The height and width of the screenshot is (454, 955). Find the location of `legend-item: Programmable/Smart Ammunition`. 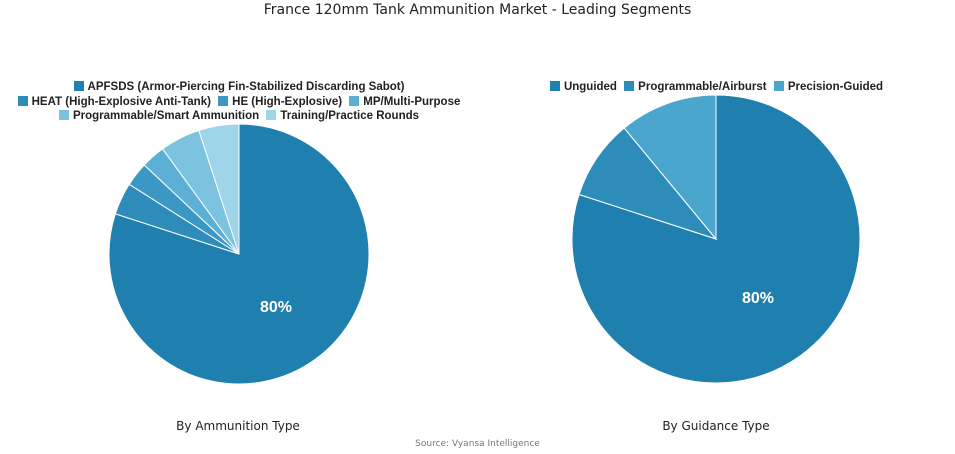

legend-item: Programmable/Smart Ammunition is located at coordinates (159, 116).